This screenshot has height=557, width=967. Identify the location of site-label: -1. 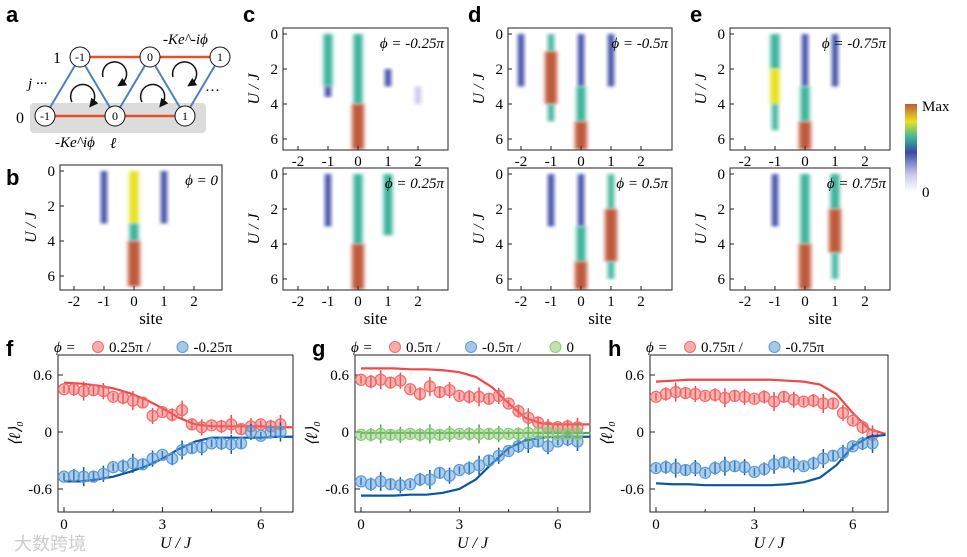
(45, 116).